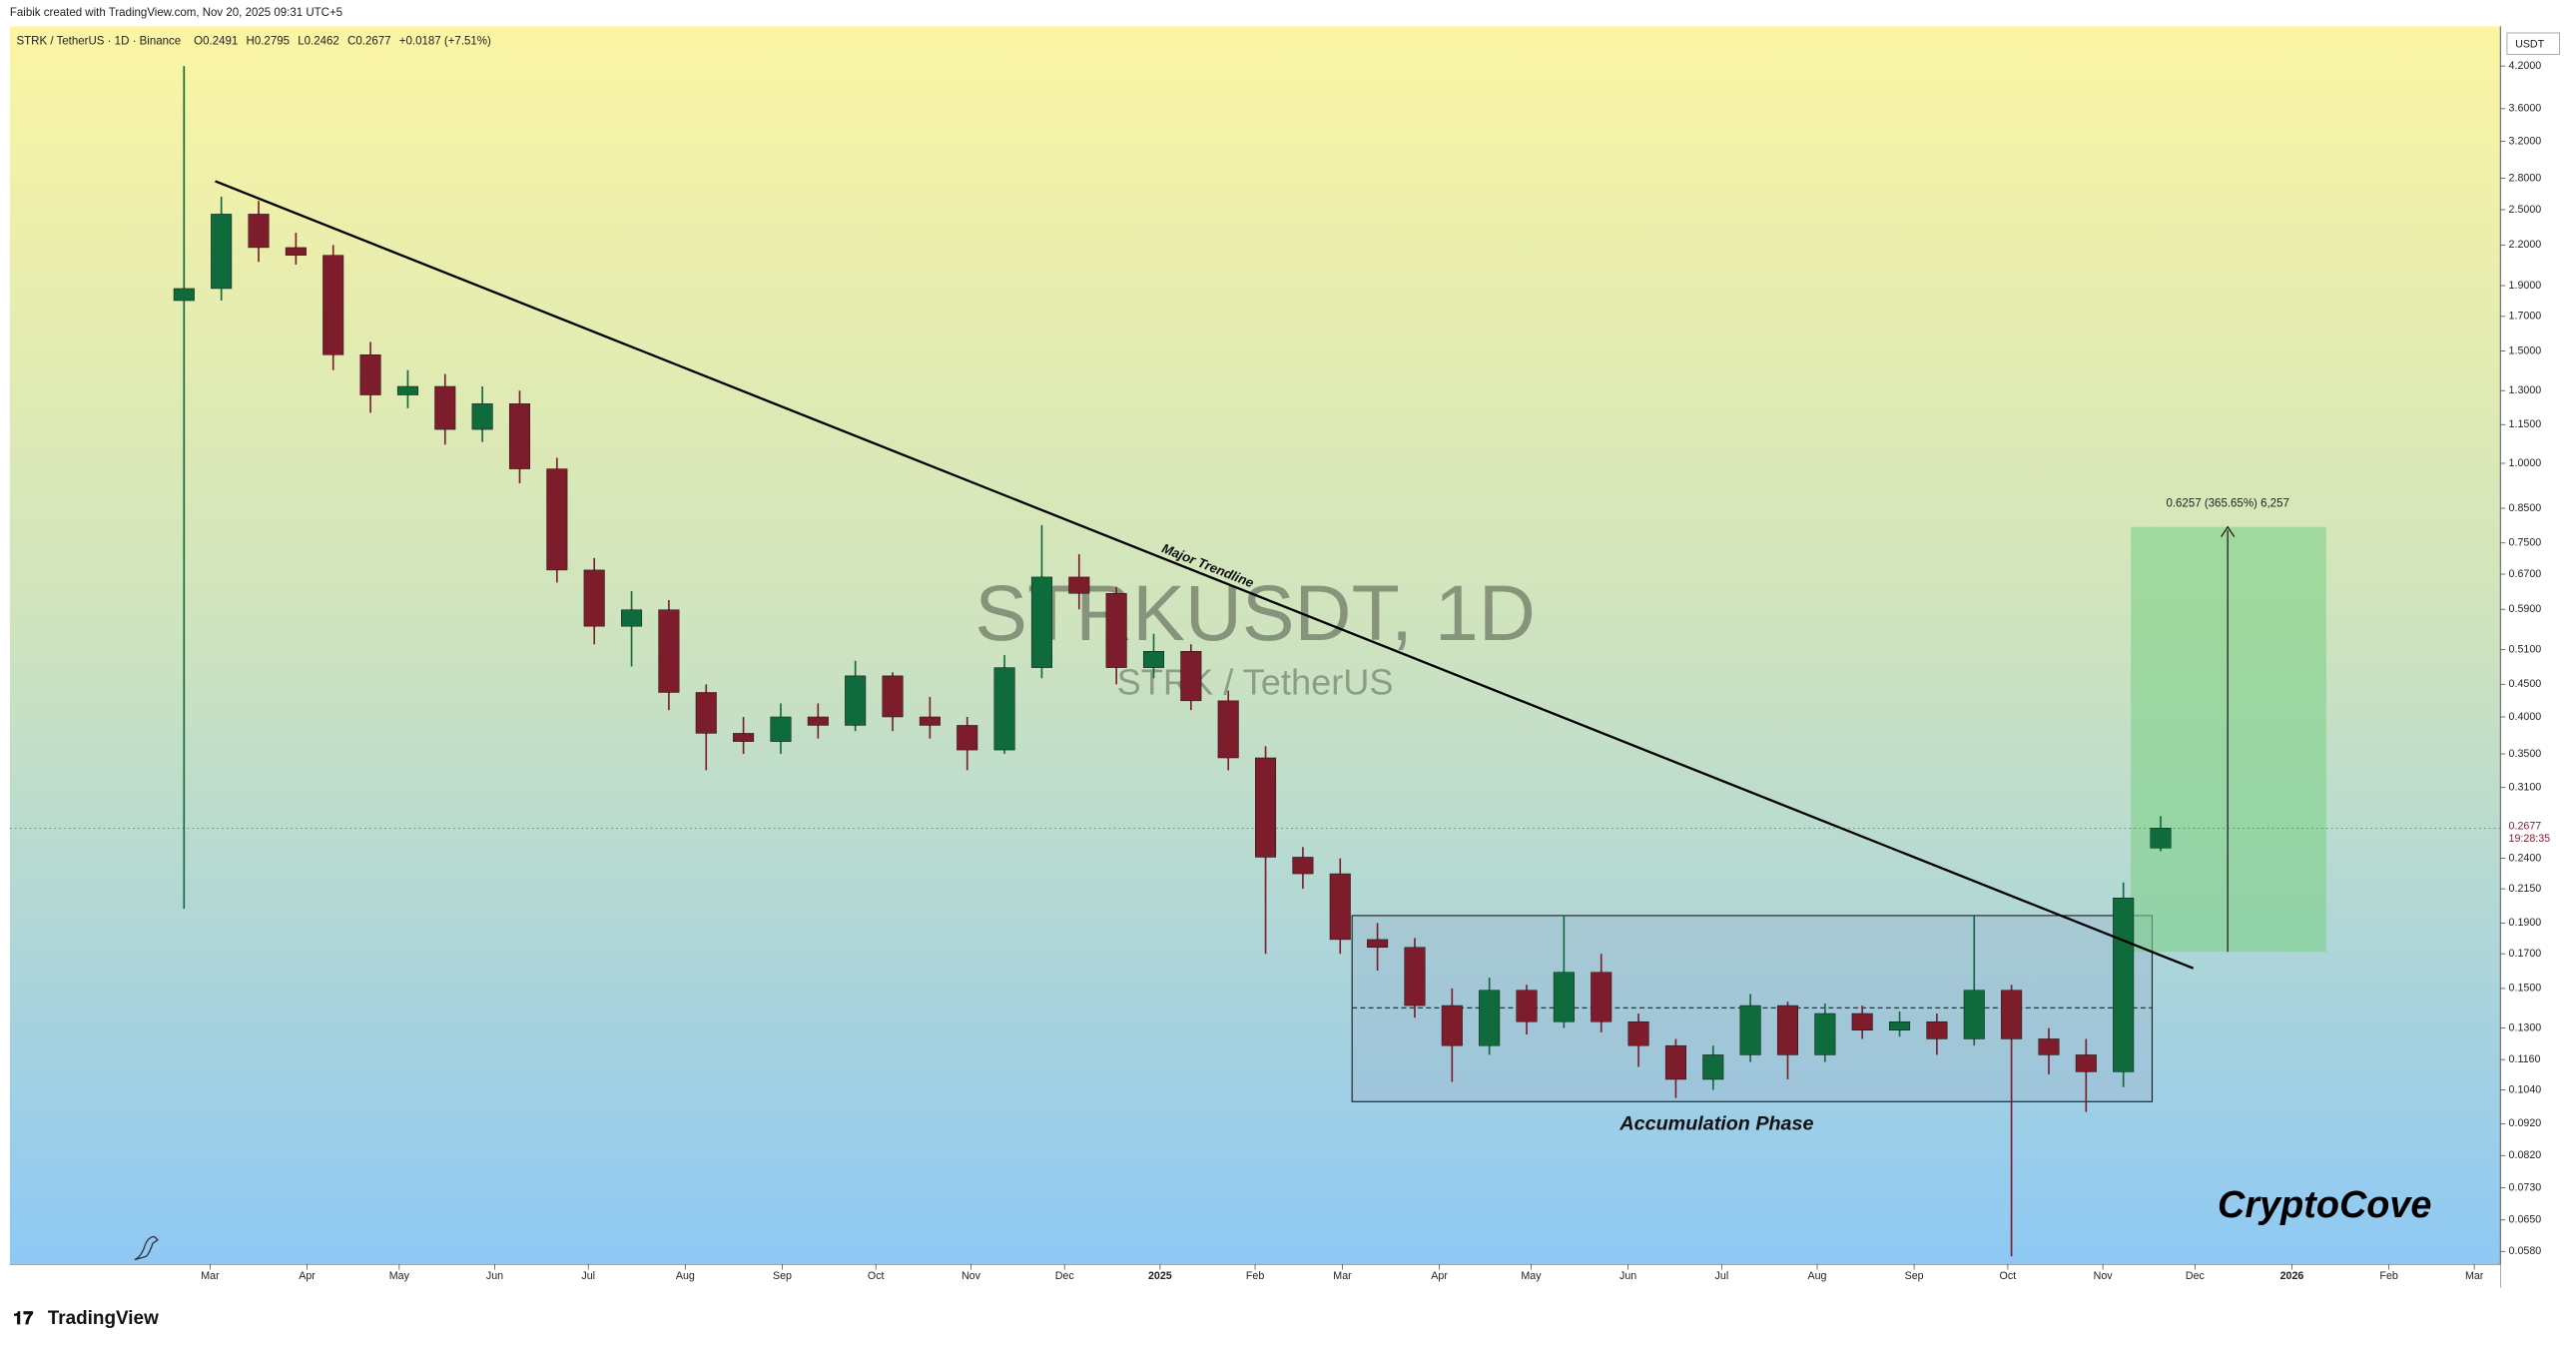  I want to click on y-tick-label: 0.2150, so click(2525, 889).